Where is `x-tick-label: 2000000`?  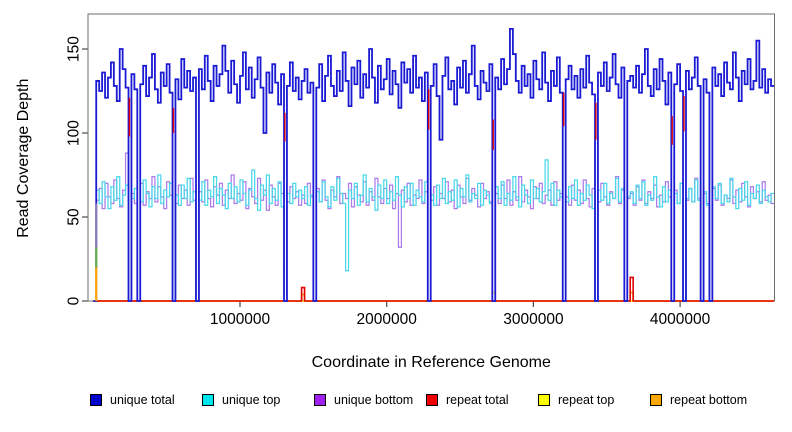 x-tick-label: 2000000 is located at coordinates (387, 319).